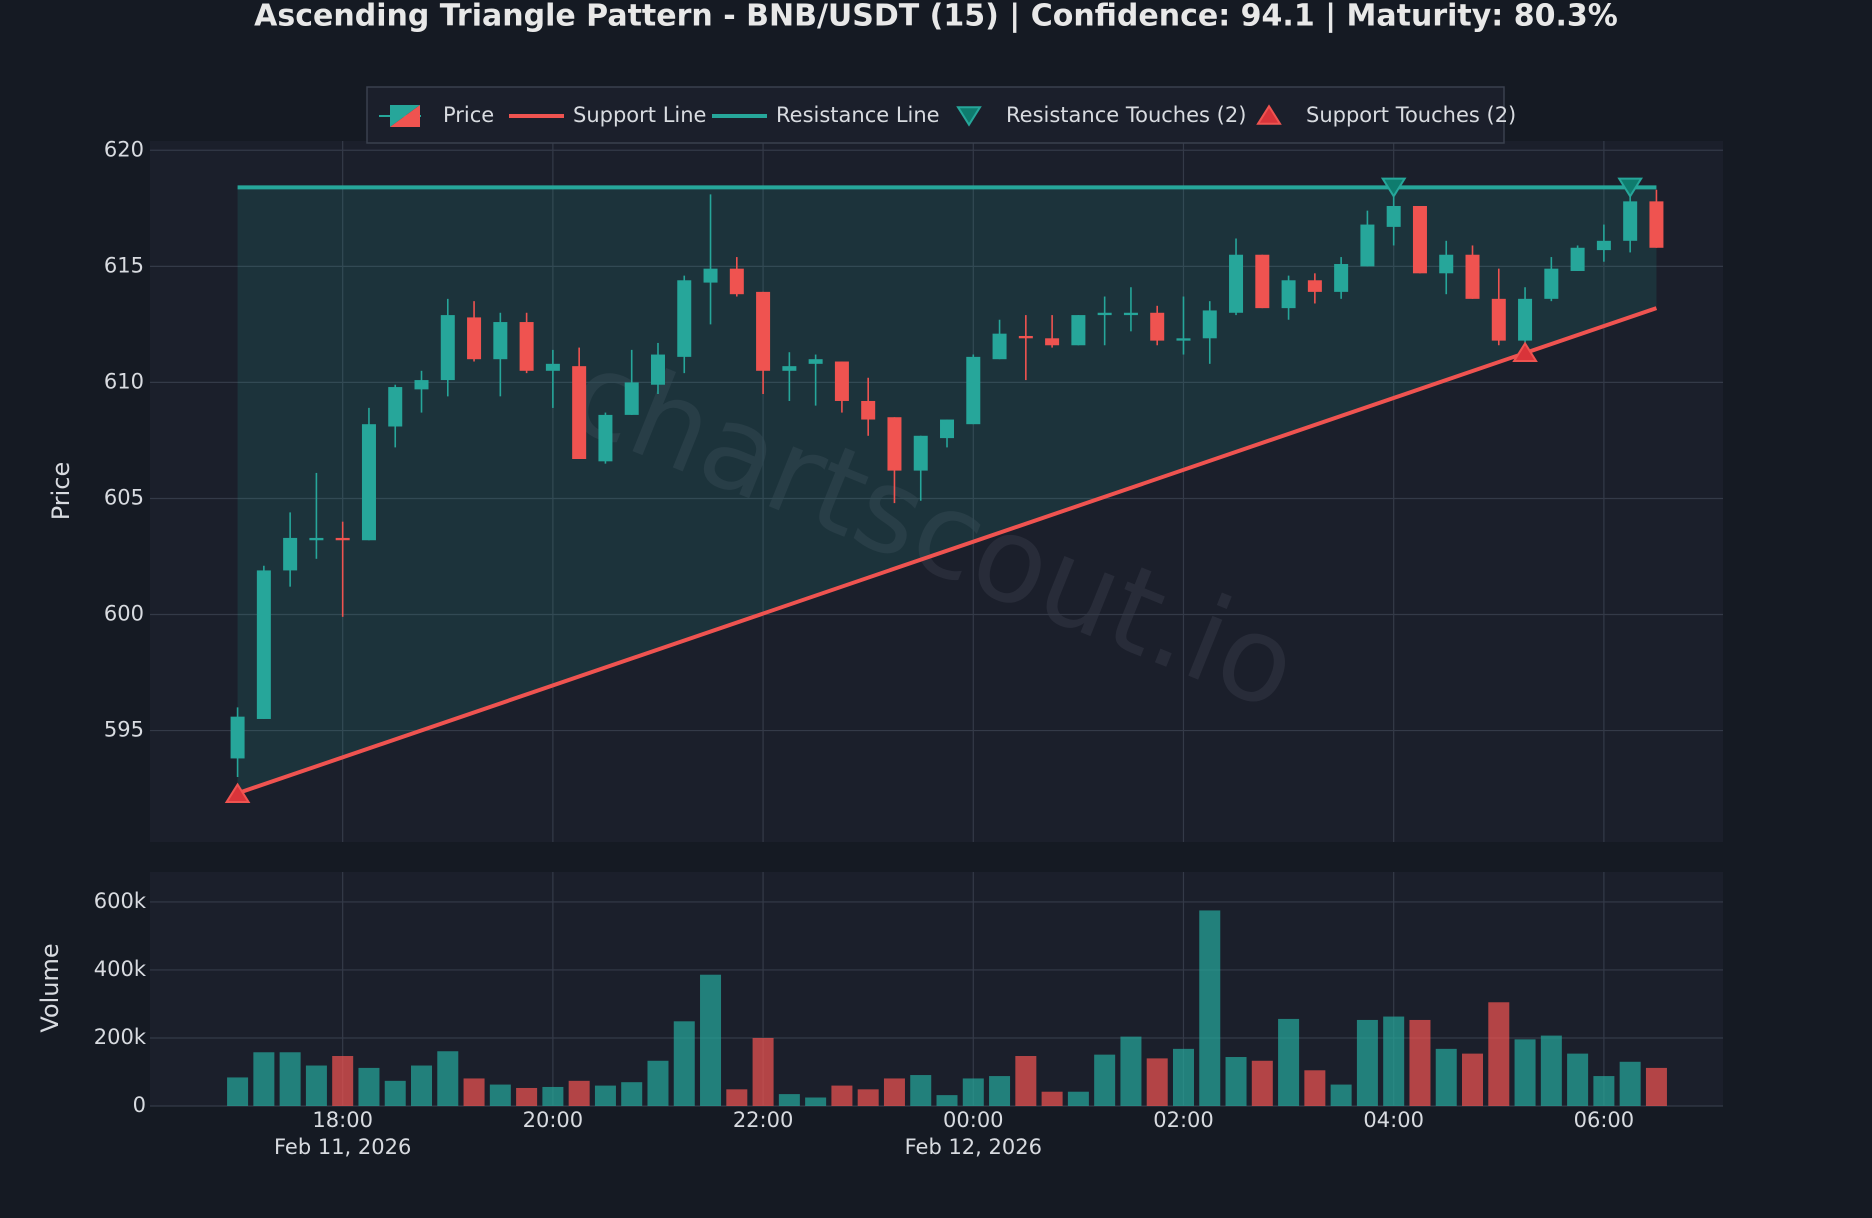  I want to click on volume-tick-label: 400k, so click(120, 969).